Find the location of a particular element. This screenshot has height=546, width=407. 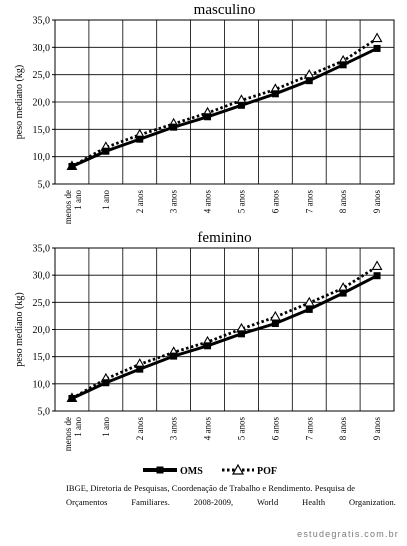

chart-0-ytick-label: 25,0 is located at coordinates (42, 75).